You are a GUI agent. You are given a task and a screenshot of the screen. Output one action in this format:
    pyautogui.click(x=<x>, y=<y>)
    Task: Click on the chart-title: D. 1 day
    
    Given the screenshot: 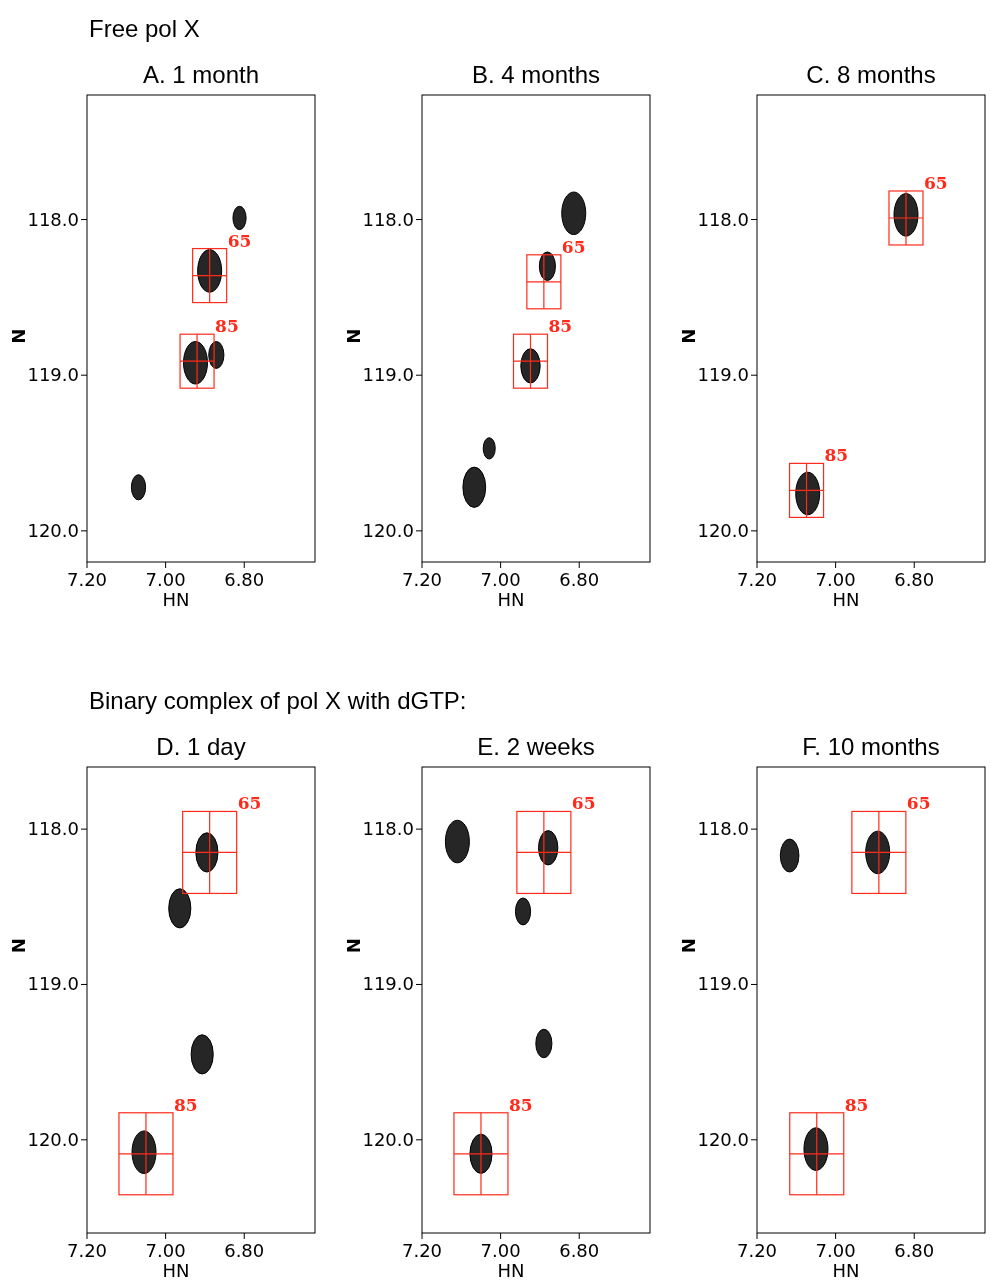 What is the action you would take?
    pyautogui.click(x=201, y=746)
    